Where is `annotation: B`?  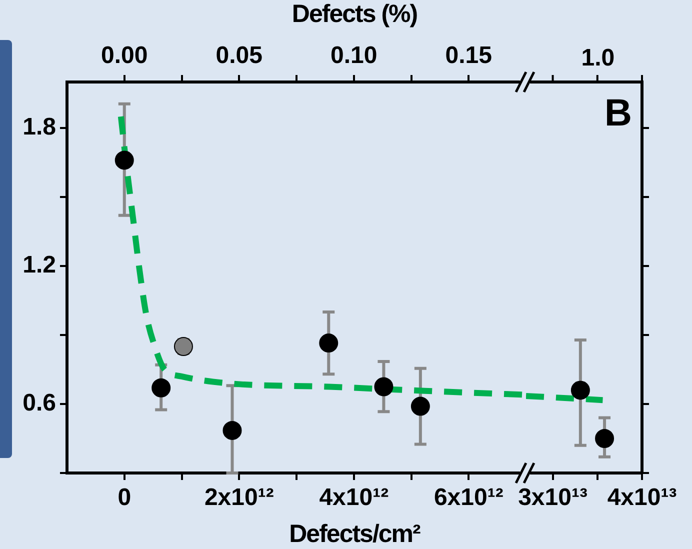
annotation: B is located at coordinates (618, 113).